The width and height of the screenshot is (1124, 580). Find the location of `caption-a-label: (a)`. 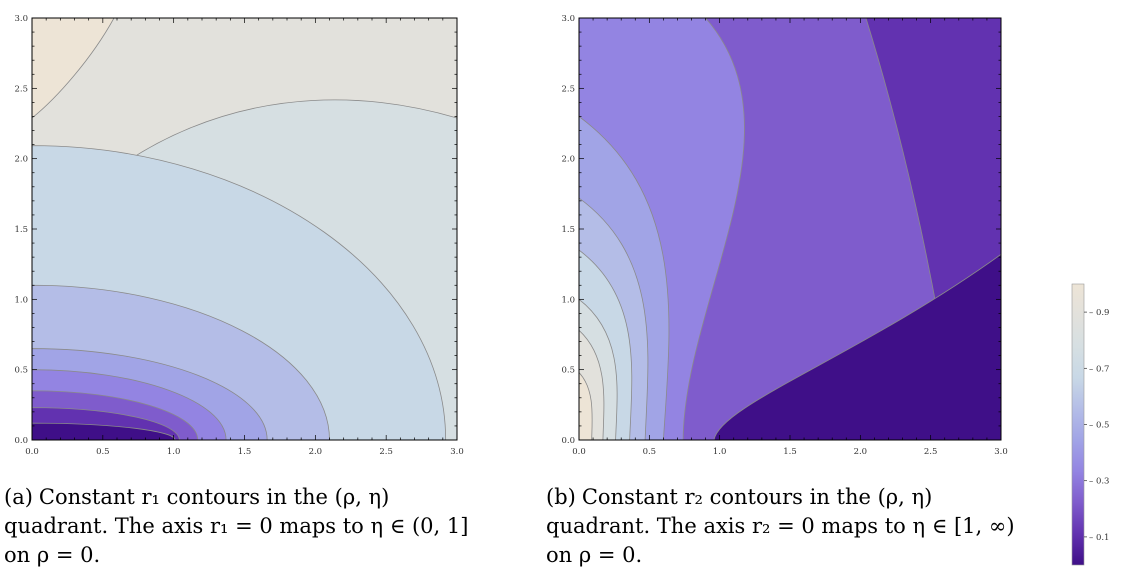

caption-a-label: (a) is located at coordinates (18, 497).